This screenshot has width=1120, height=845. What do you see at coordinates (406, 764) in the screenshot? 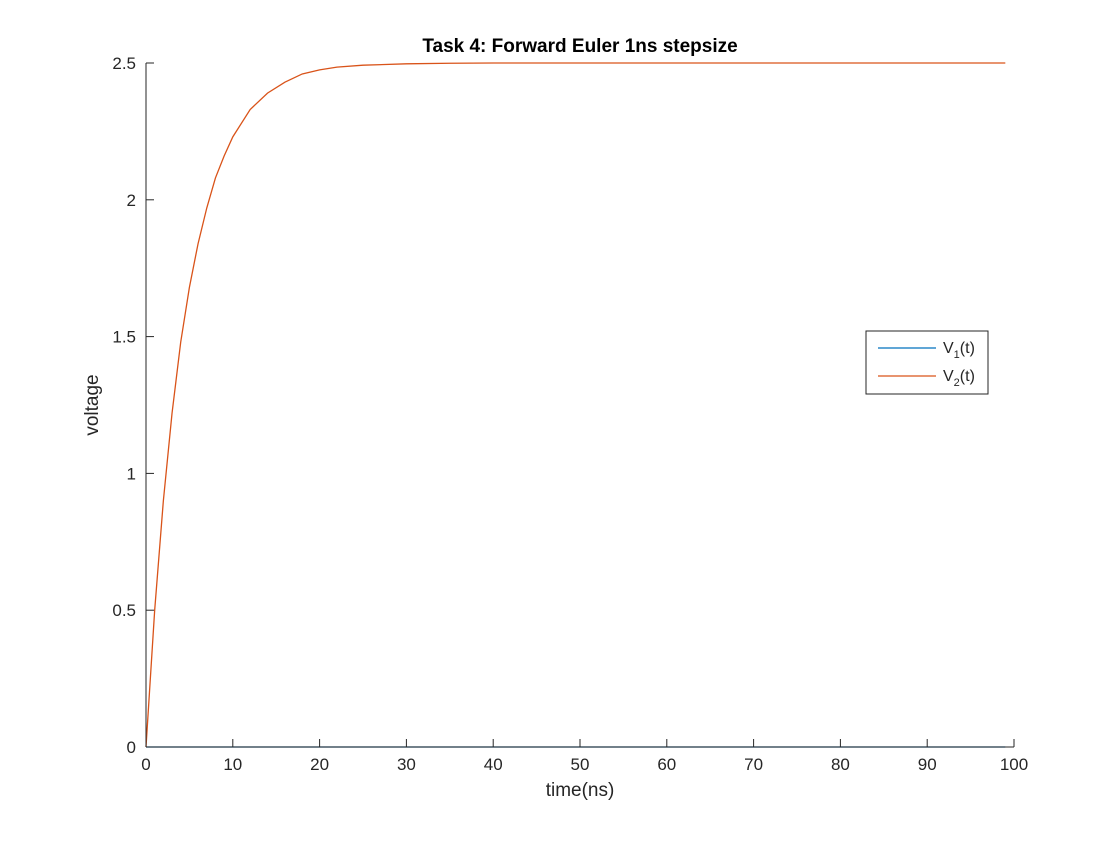
I see `x-tick-label: 30` at bounding box center [406, 764].